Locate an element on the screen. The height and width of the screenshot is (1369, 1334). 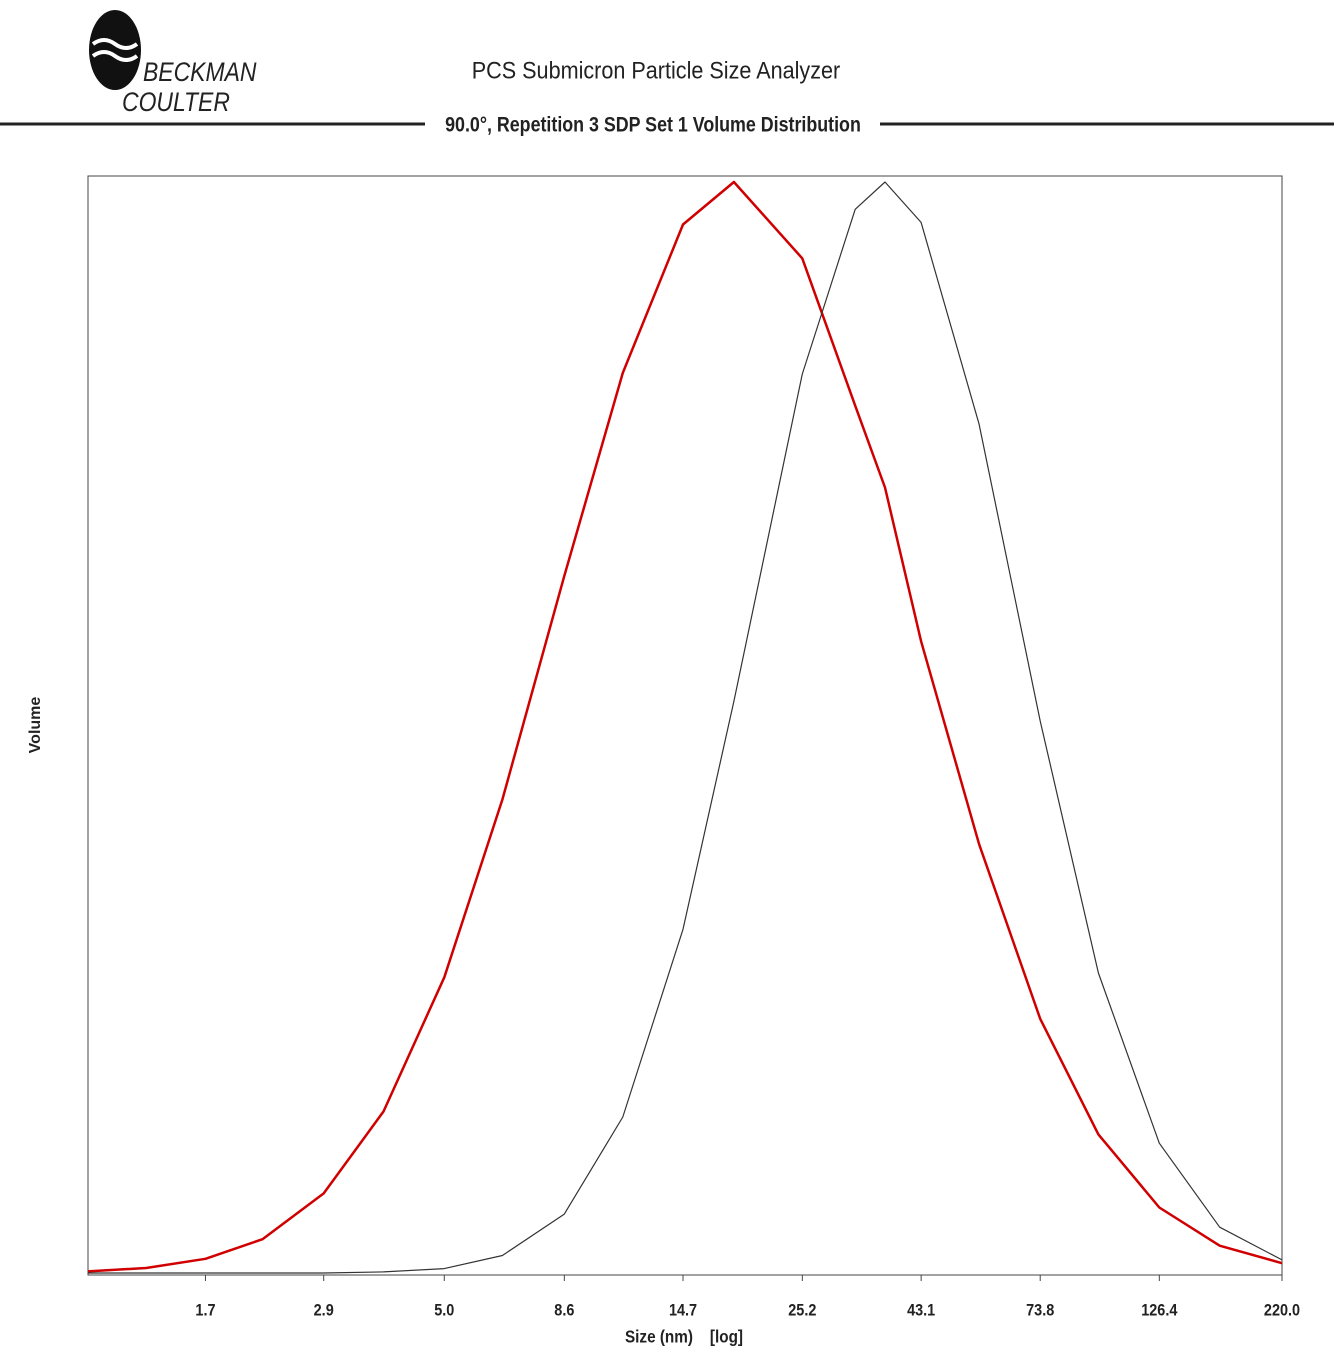
x-tick-label: 1.7 is located at coordinates (205, 1310).